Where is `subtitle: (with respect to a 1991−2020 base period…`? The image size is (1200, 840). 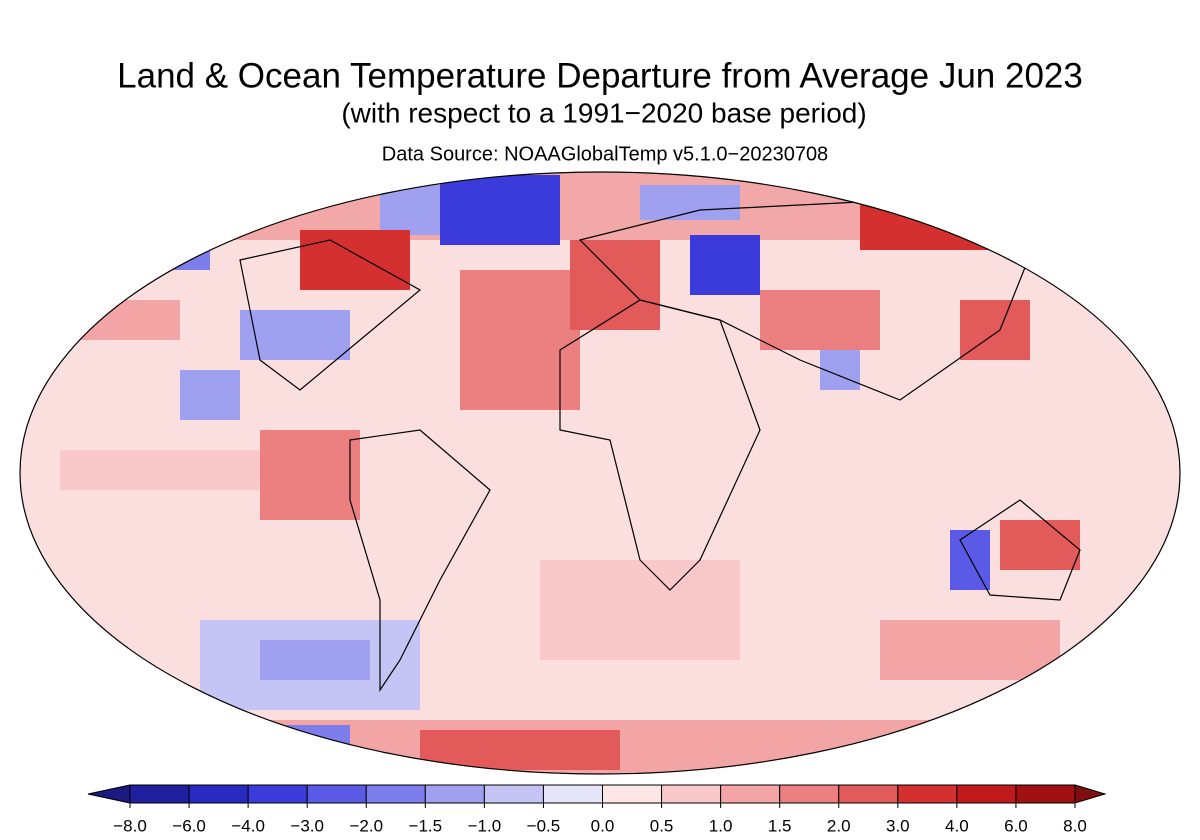
subtitle: (with respect to a 1991−2020 base period… is located at coordinates (603, 112).